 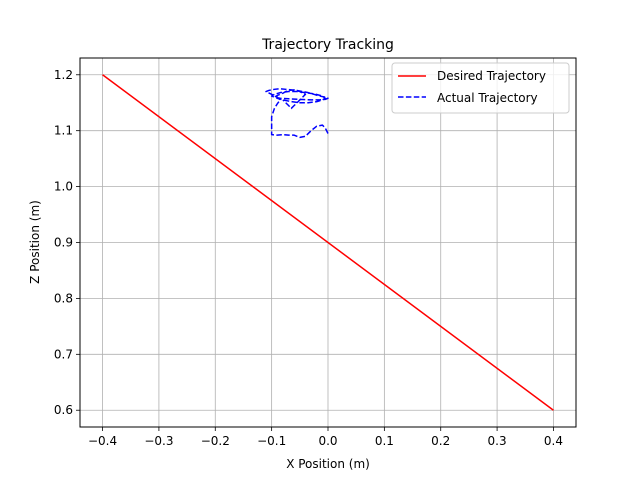 I want to click on x-tick-label: −0.4, so click(x=102, y=441).